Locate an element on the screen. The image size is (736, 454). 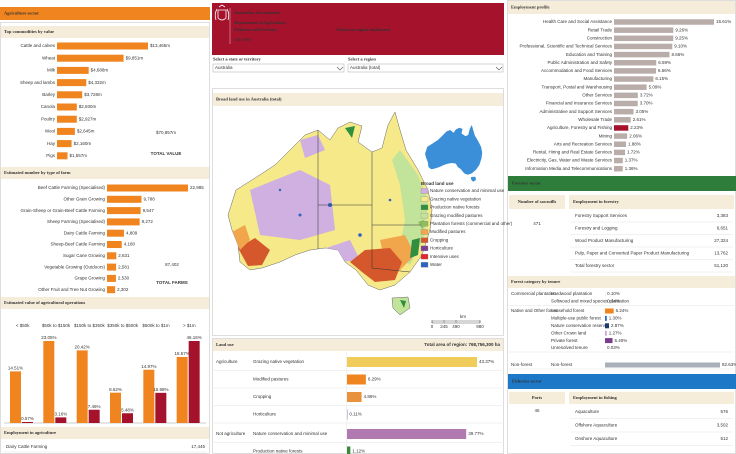
bar-label: Non-forest is located at coordinates (562, 364).